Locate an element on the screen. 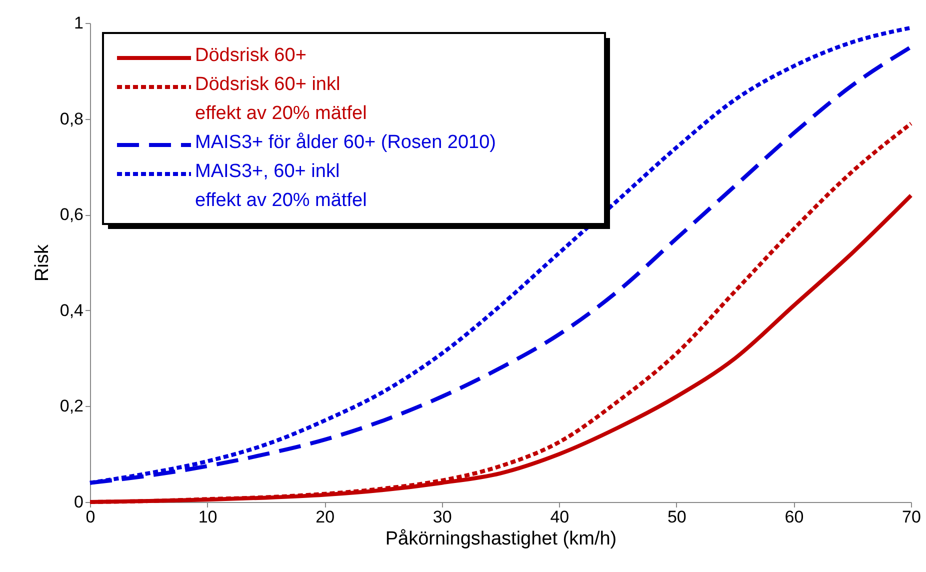 This screenshot has width=926, height=572. y-tick-label: 0,2 is located at coordinates (72, 406).